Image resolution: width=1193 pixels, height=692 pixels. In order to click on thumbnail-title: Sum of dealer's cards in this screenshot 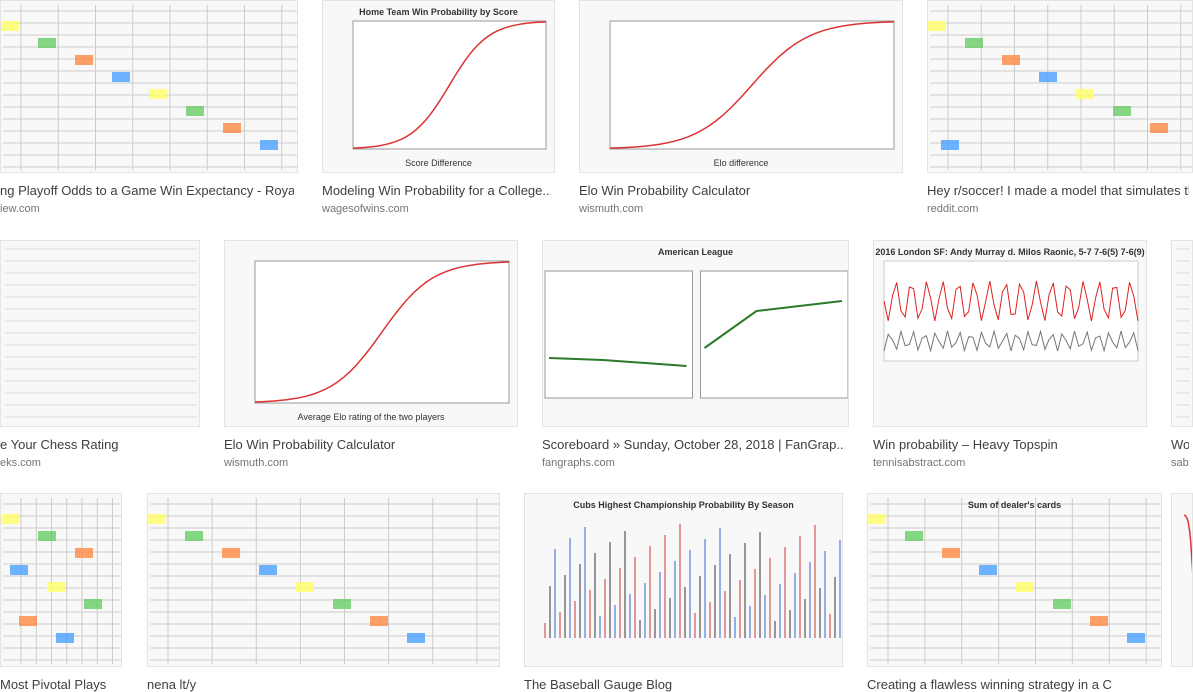, I will do `click(1014, 505)`.